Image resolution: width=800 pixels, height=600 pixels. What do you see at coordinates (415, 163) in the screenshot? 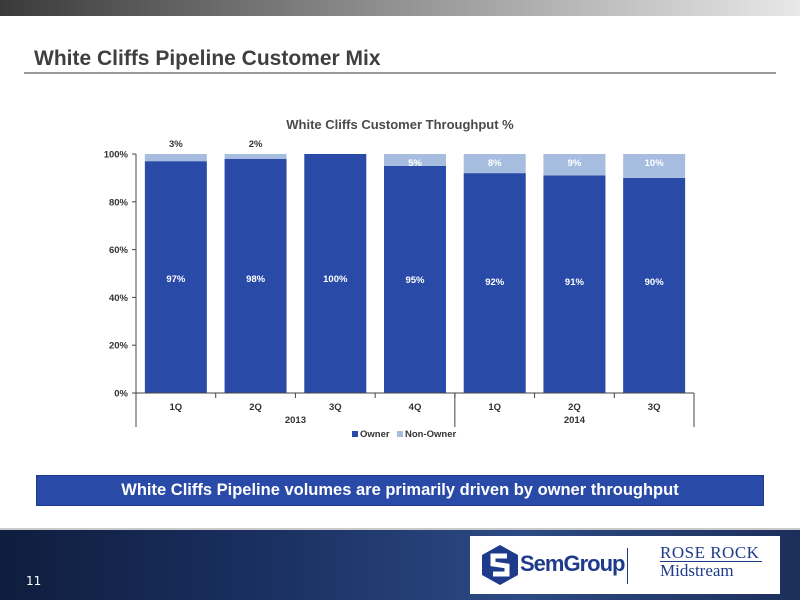
I see `data-label-non-owner: 5%` at bounding box center [415, 163].